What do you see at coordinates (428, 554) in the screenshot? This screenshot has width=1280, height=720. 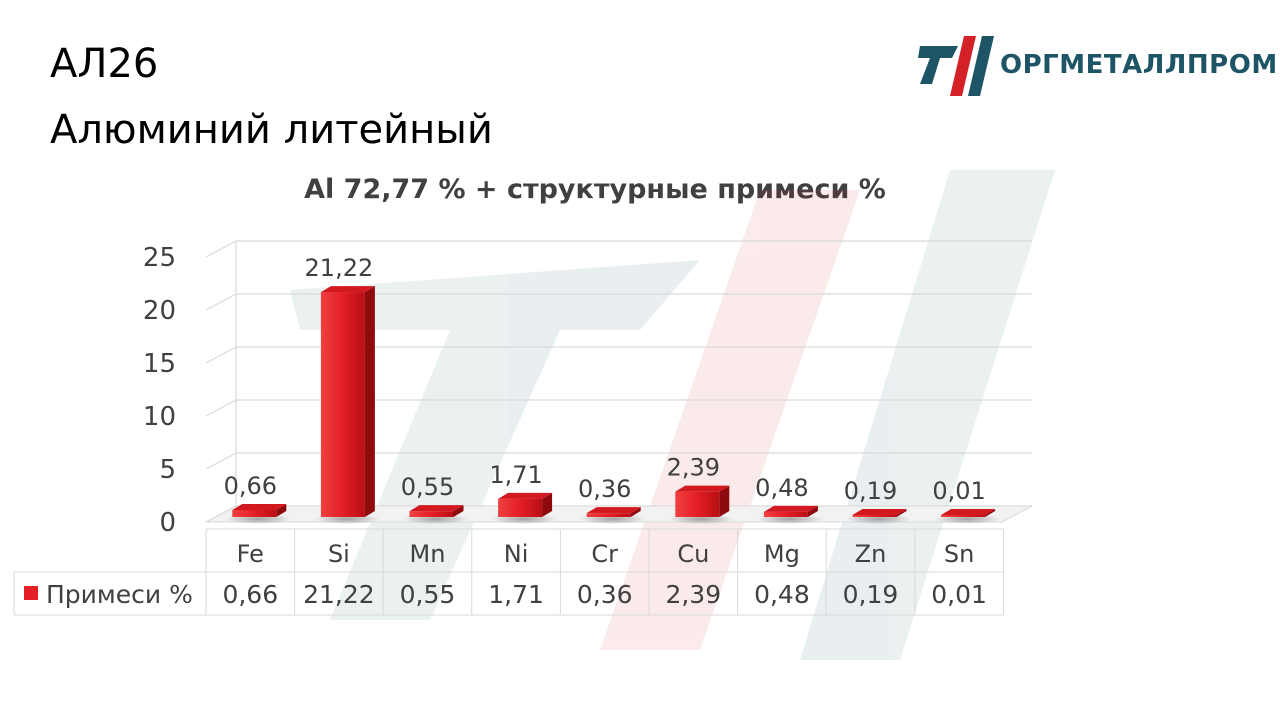 I see `x-tick-label: Mn` at bounding box center [428, 554].